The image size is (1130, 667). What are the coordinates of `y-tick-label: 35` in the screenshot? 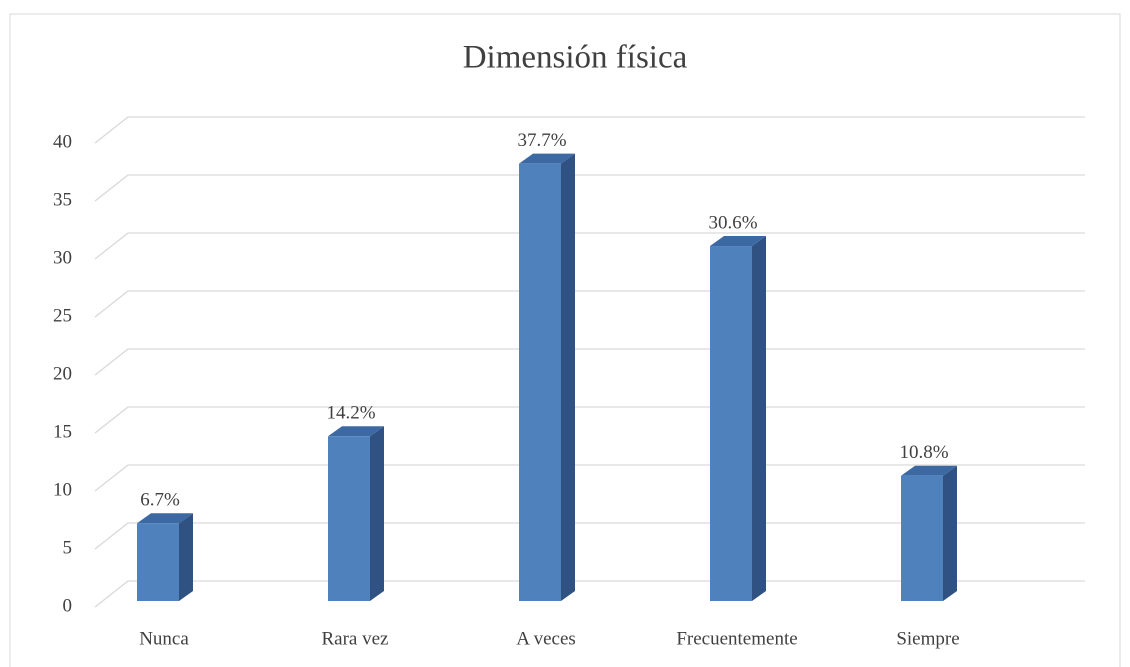 It's located at (62, 199).